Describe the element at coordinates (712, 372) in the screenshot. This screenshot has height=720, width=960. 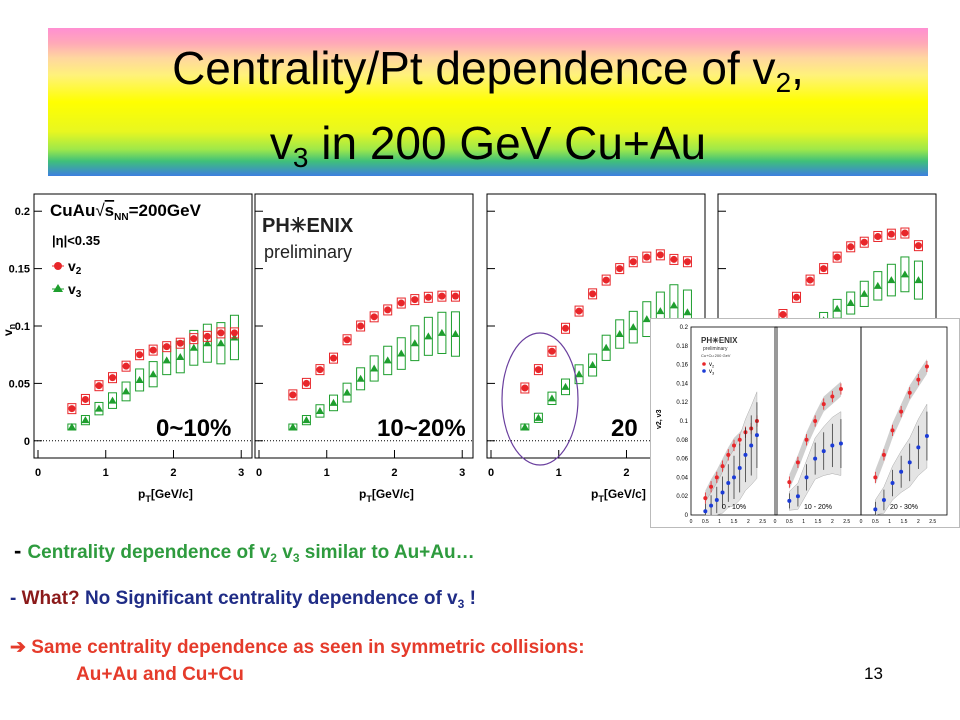
I see `inset-legend-label-v3: v3` at that location.